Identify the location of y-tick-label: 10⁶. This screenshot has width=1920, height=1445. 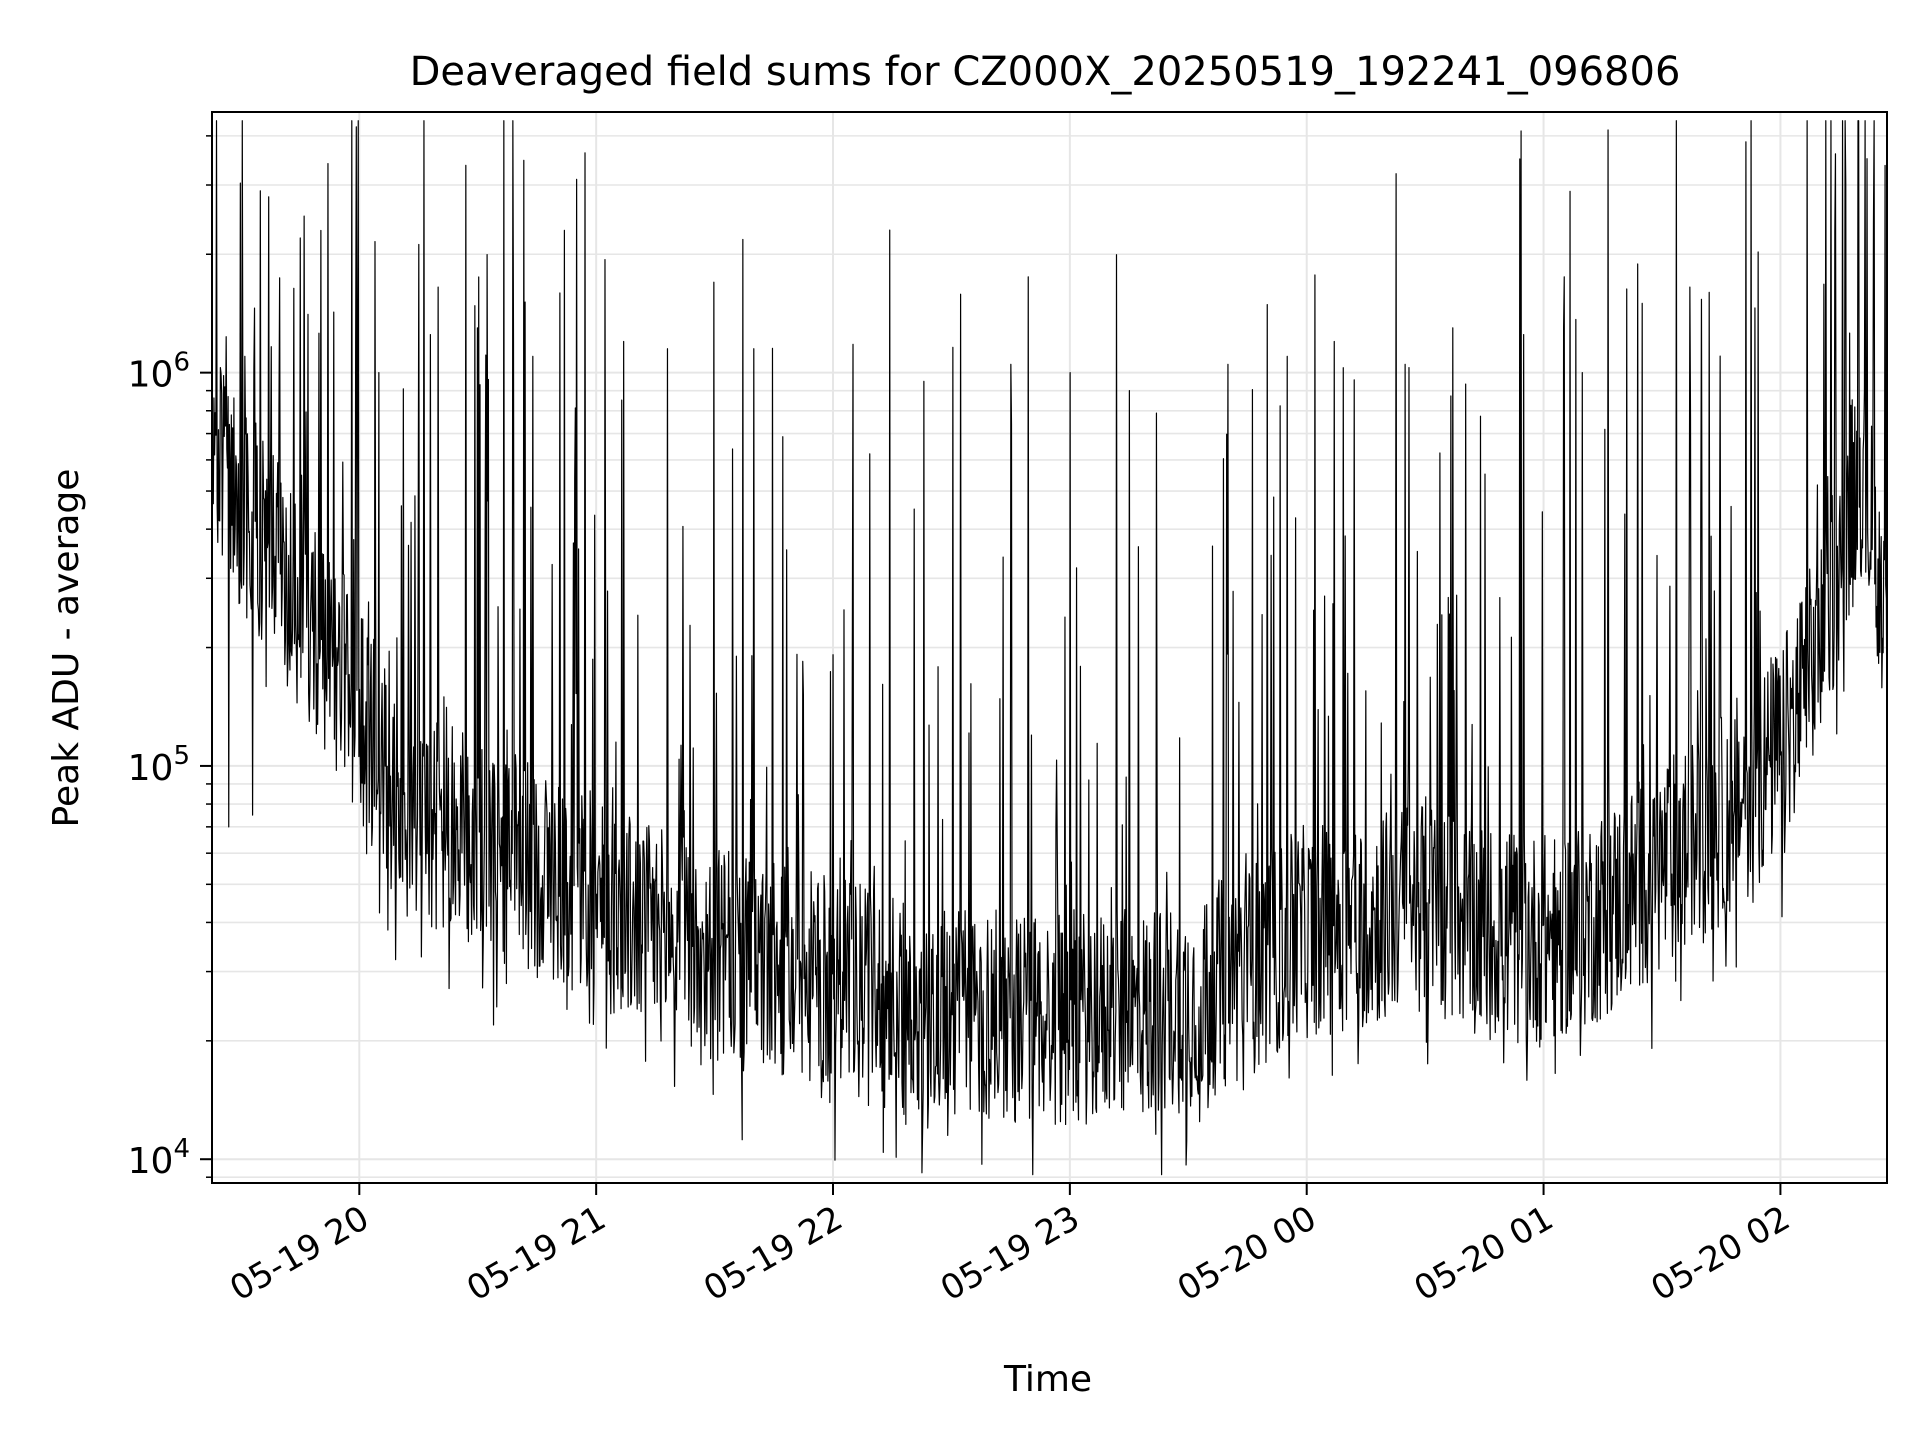
(159, 372).